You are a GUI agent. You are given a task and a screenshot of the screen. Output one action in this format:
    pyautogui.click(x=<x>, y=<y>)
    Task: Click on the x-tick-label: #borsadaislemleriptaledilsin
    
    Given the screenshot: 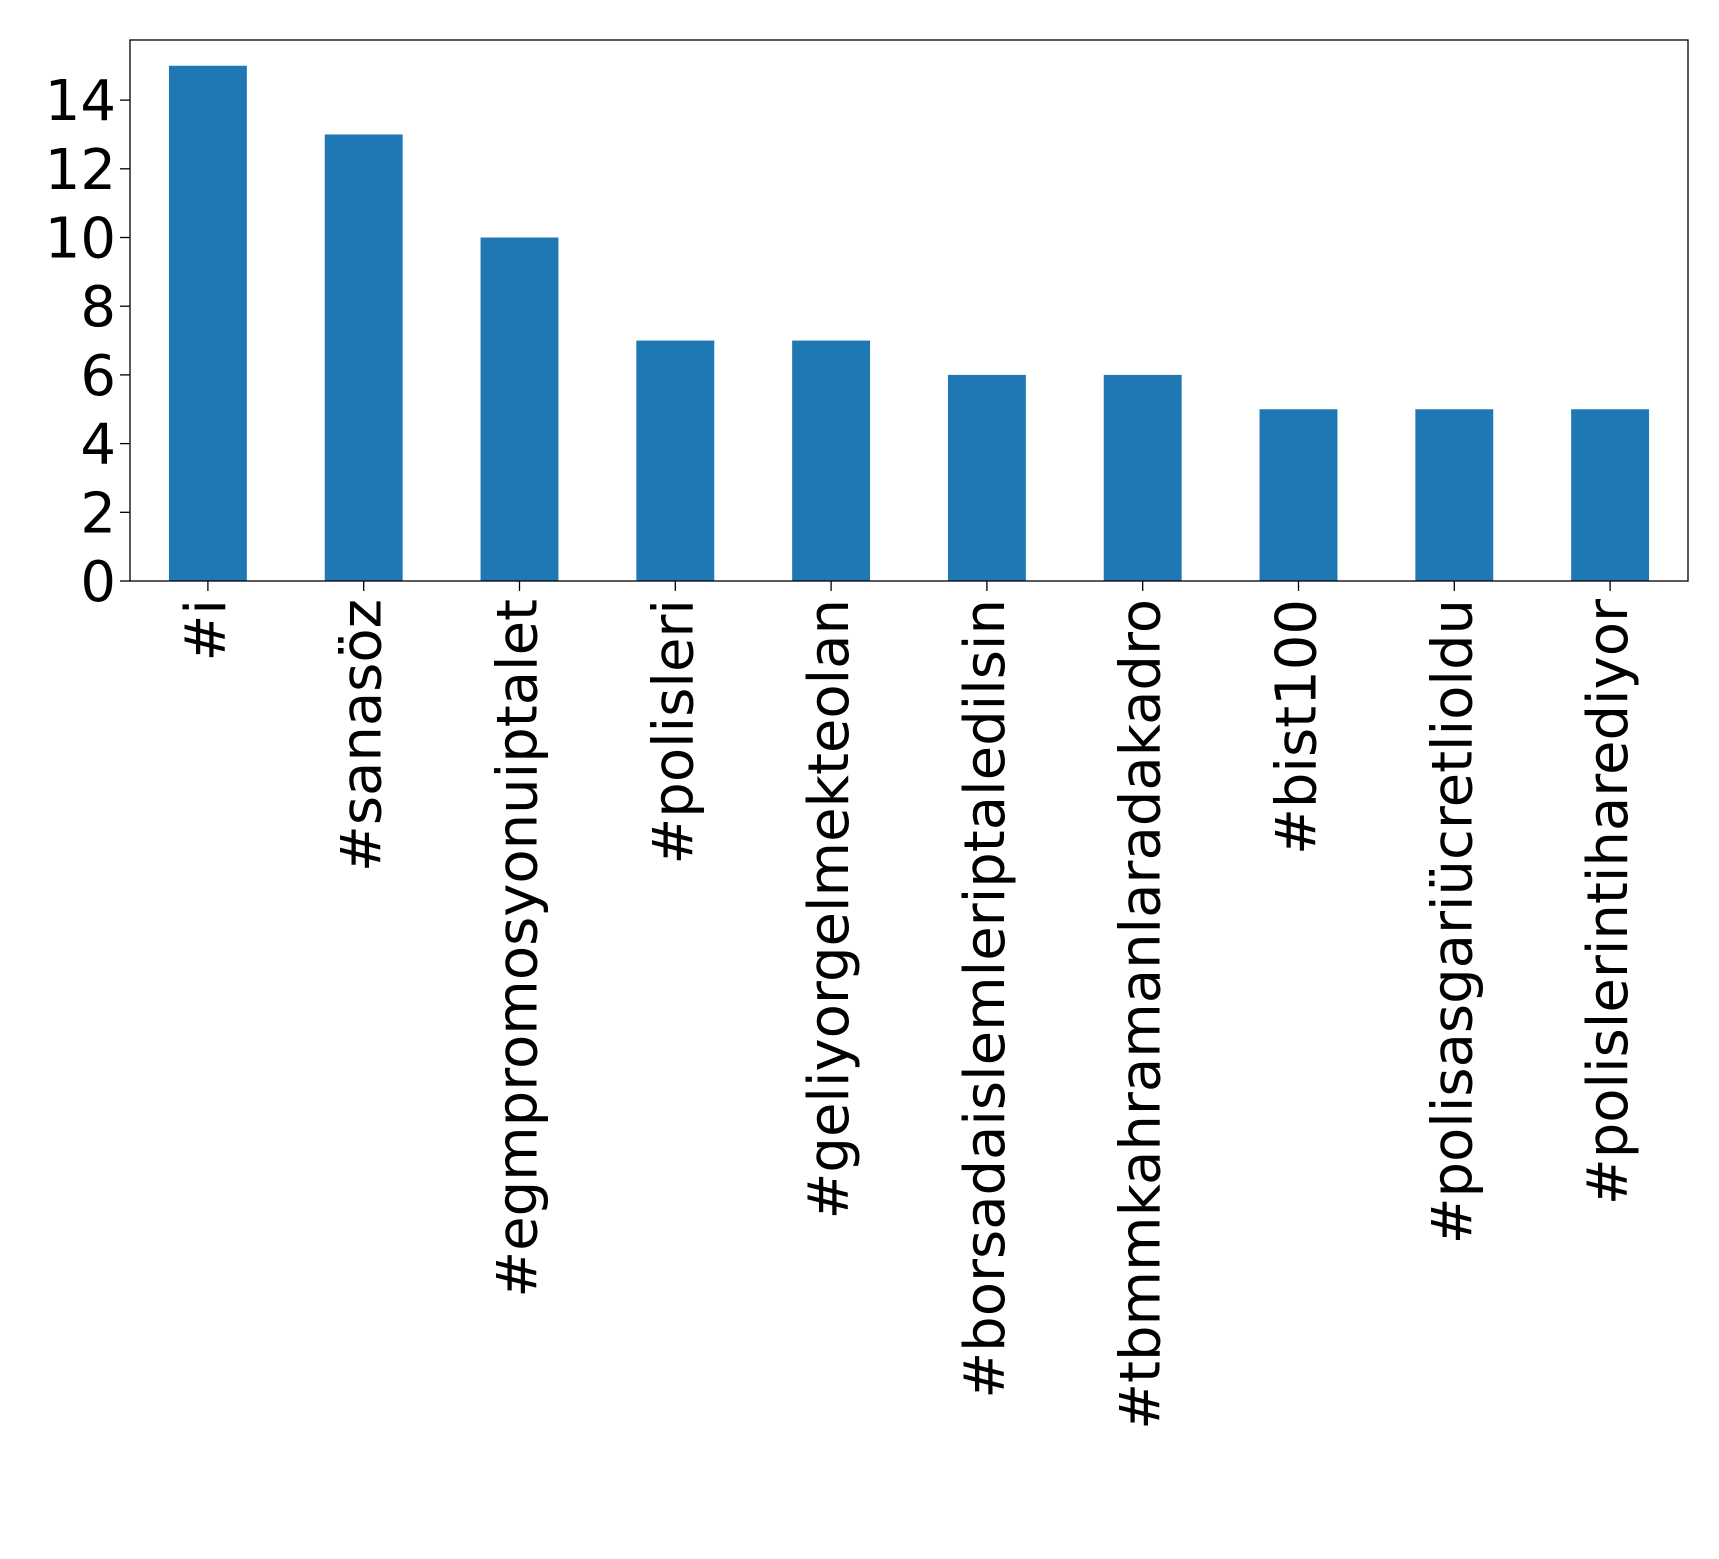 What is the action you would take?
    pyautogui.click(x=985, y=999)
    